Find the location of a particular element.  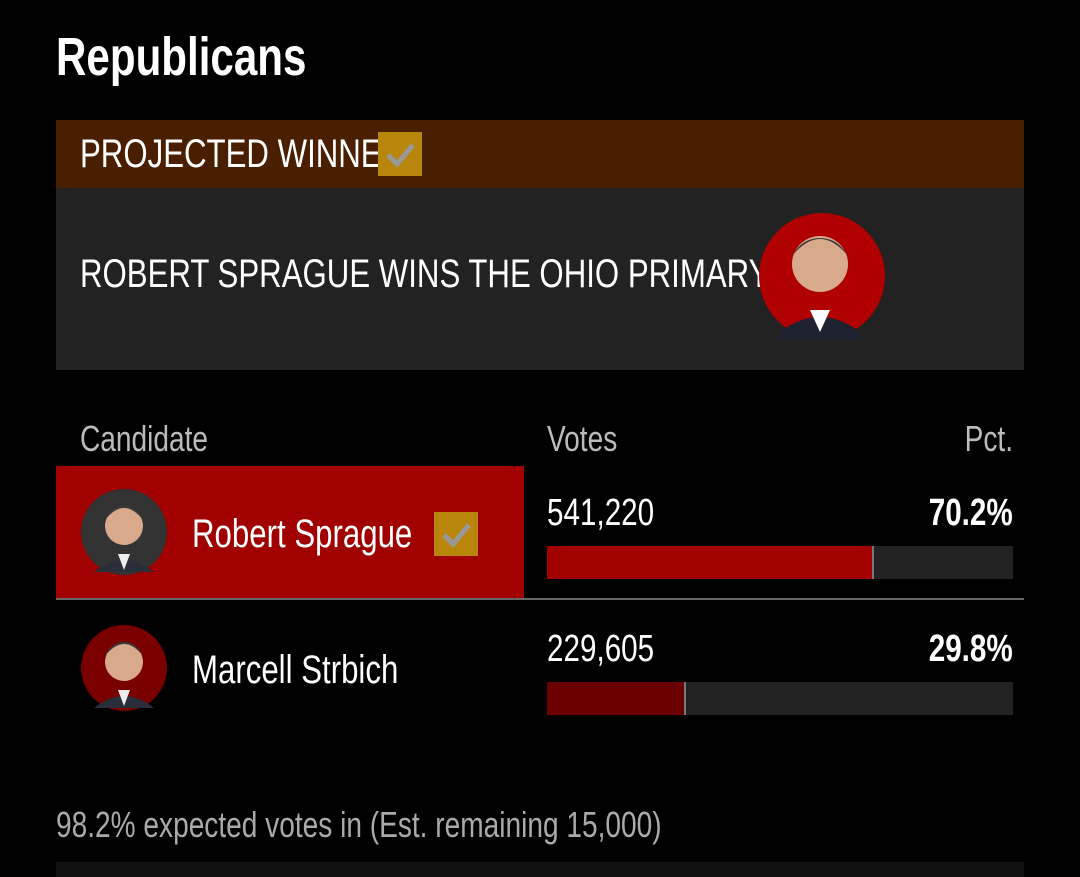

title: Republicans is located at coordinates (181, 57).